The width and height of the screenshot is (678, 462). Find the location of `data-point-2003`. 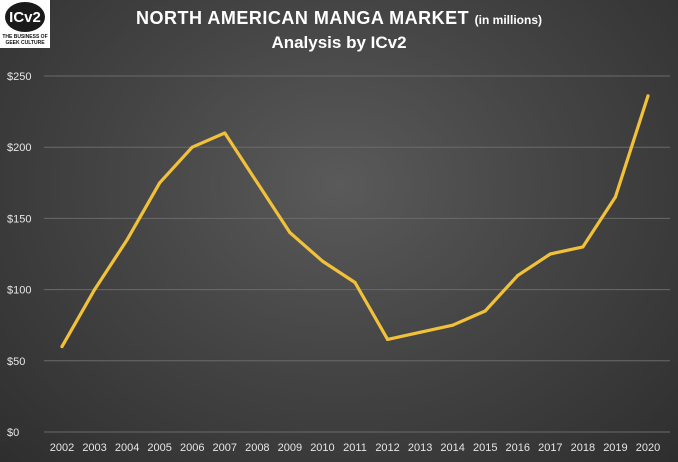

data-point-2003 is located at coordinates (95, 290).